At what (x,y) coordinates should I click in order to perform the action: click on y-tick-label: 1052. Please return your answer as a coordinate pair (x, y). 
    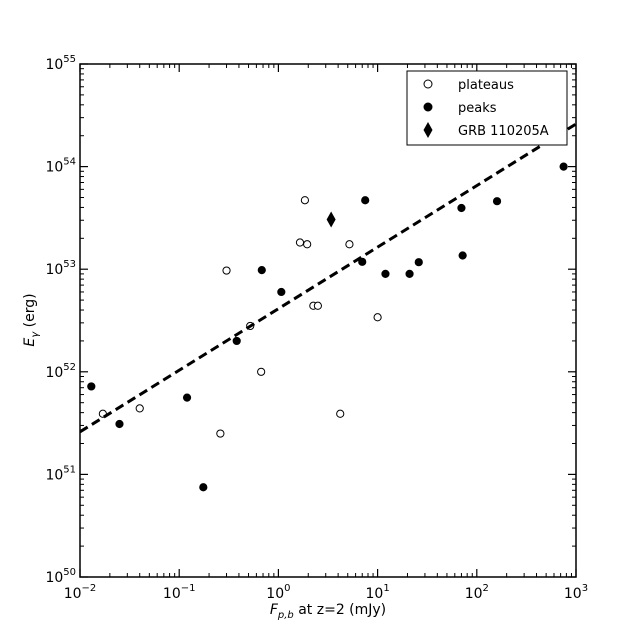
    Looking at the image, I should click on (60, 371).